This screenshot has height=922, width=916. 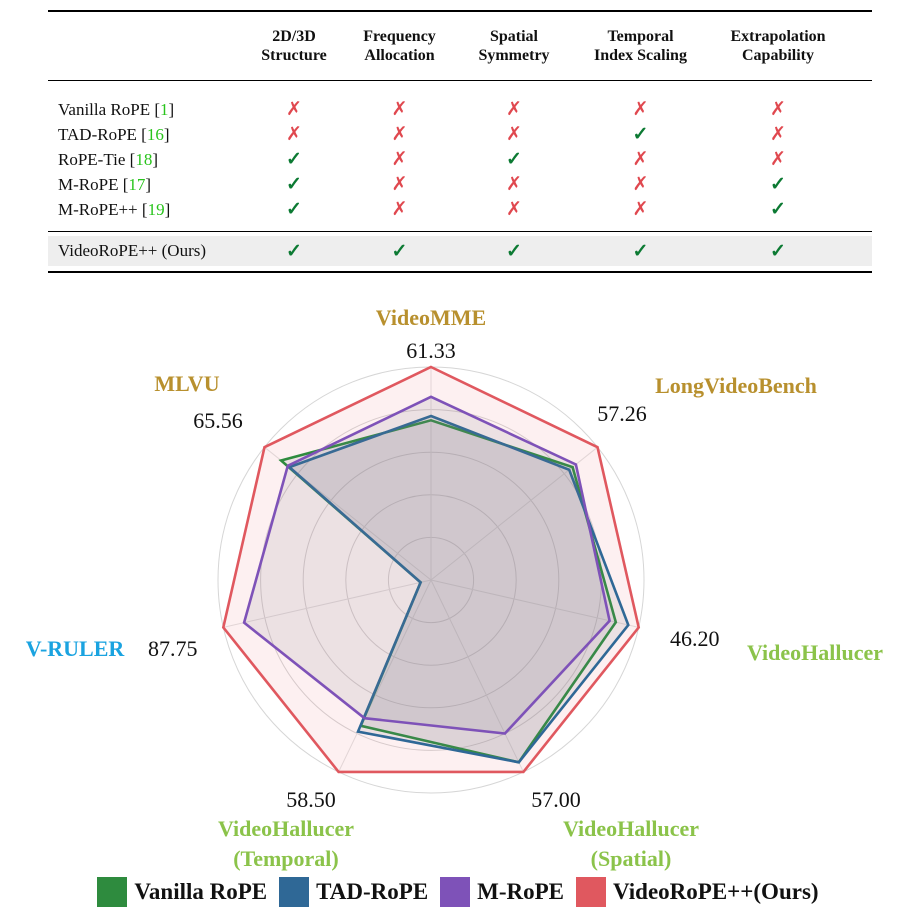 I want to click on citation-link: 19, so click(x=156, y=209).